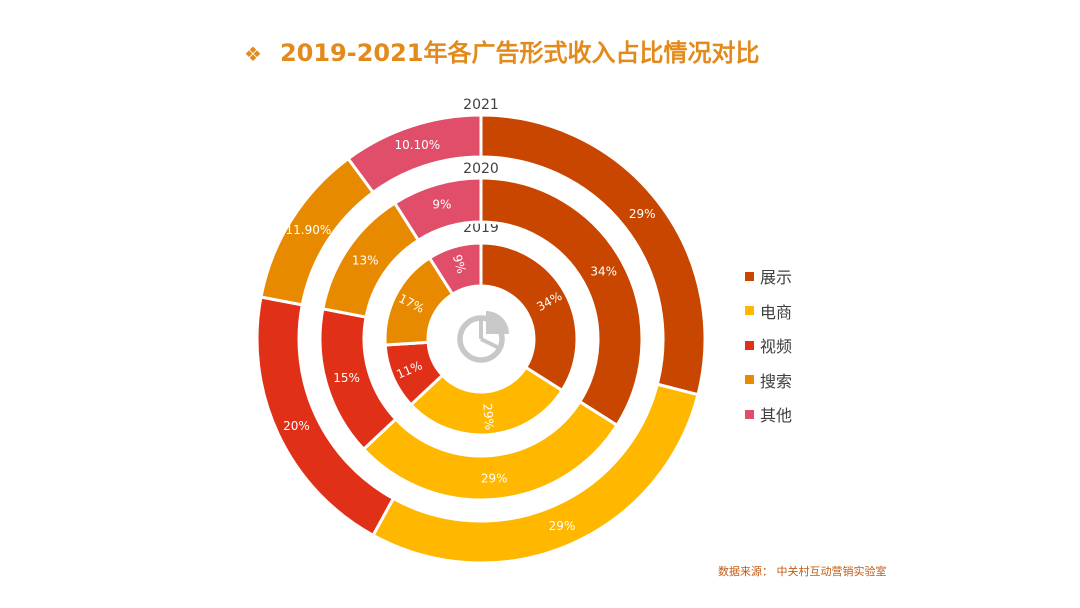  I want to click on legend-label: 搜索, so click(776, 381).